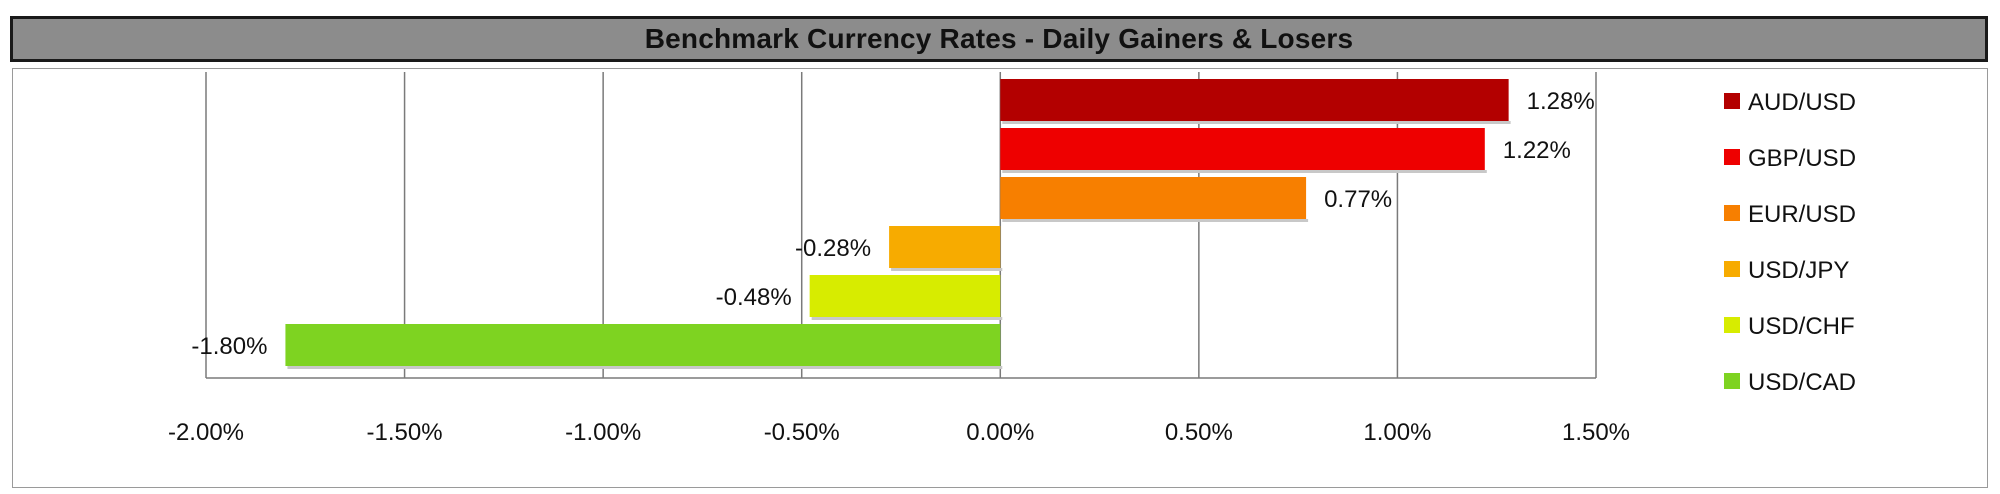 This screenshot has height=494, width=2000. I want to click on legend-label: USD/CHF, so click(1801, 326).